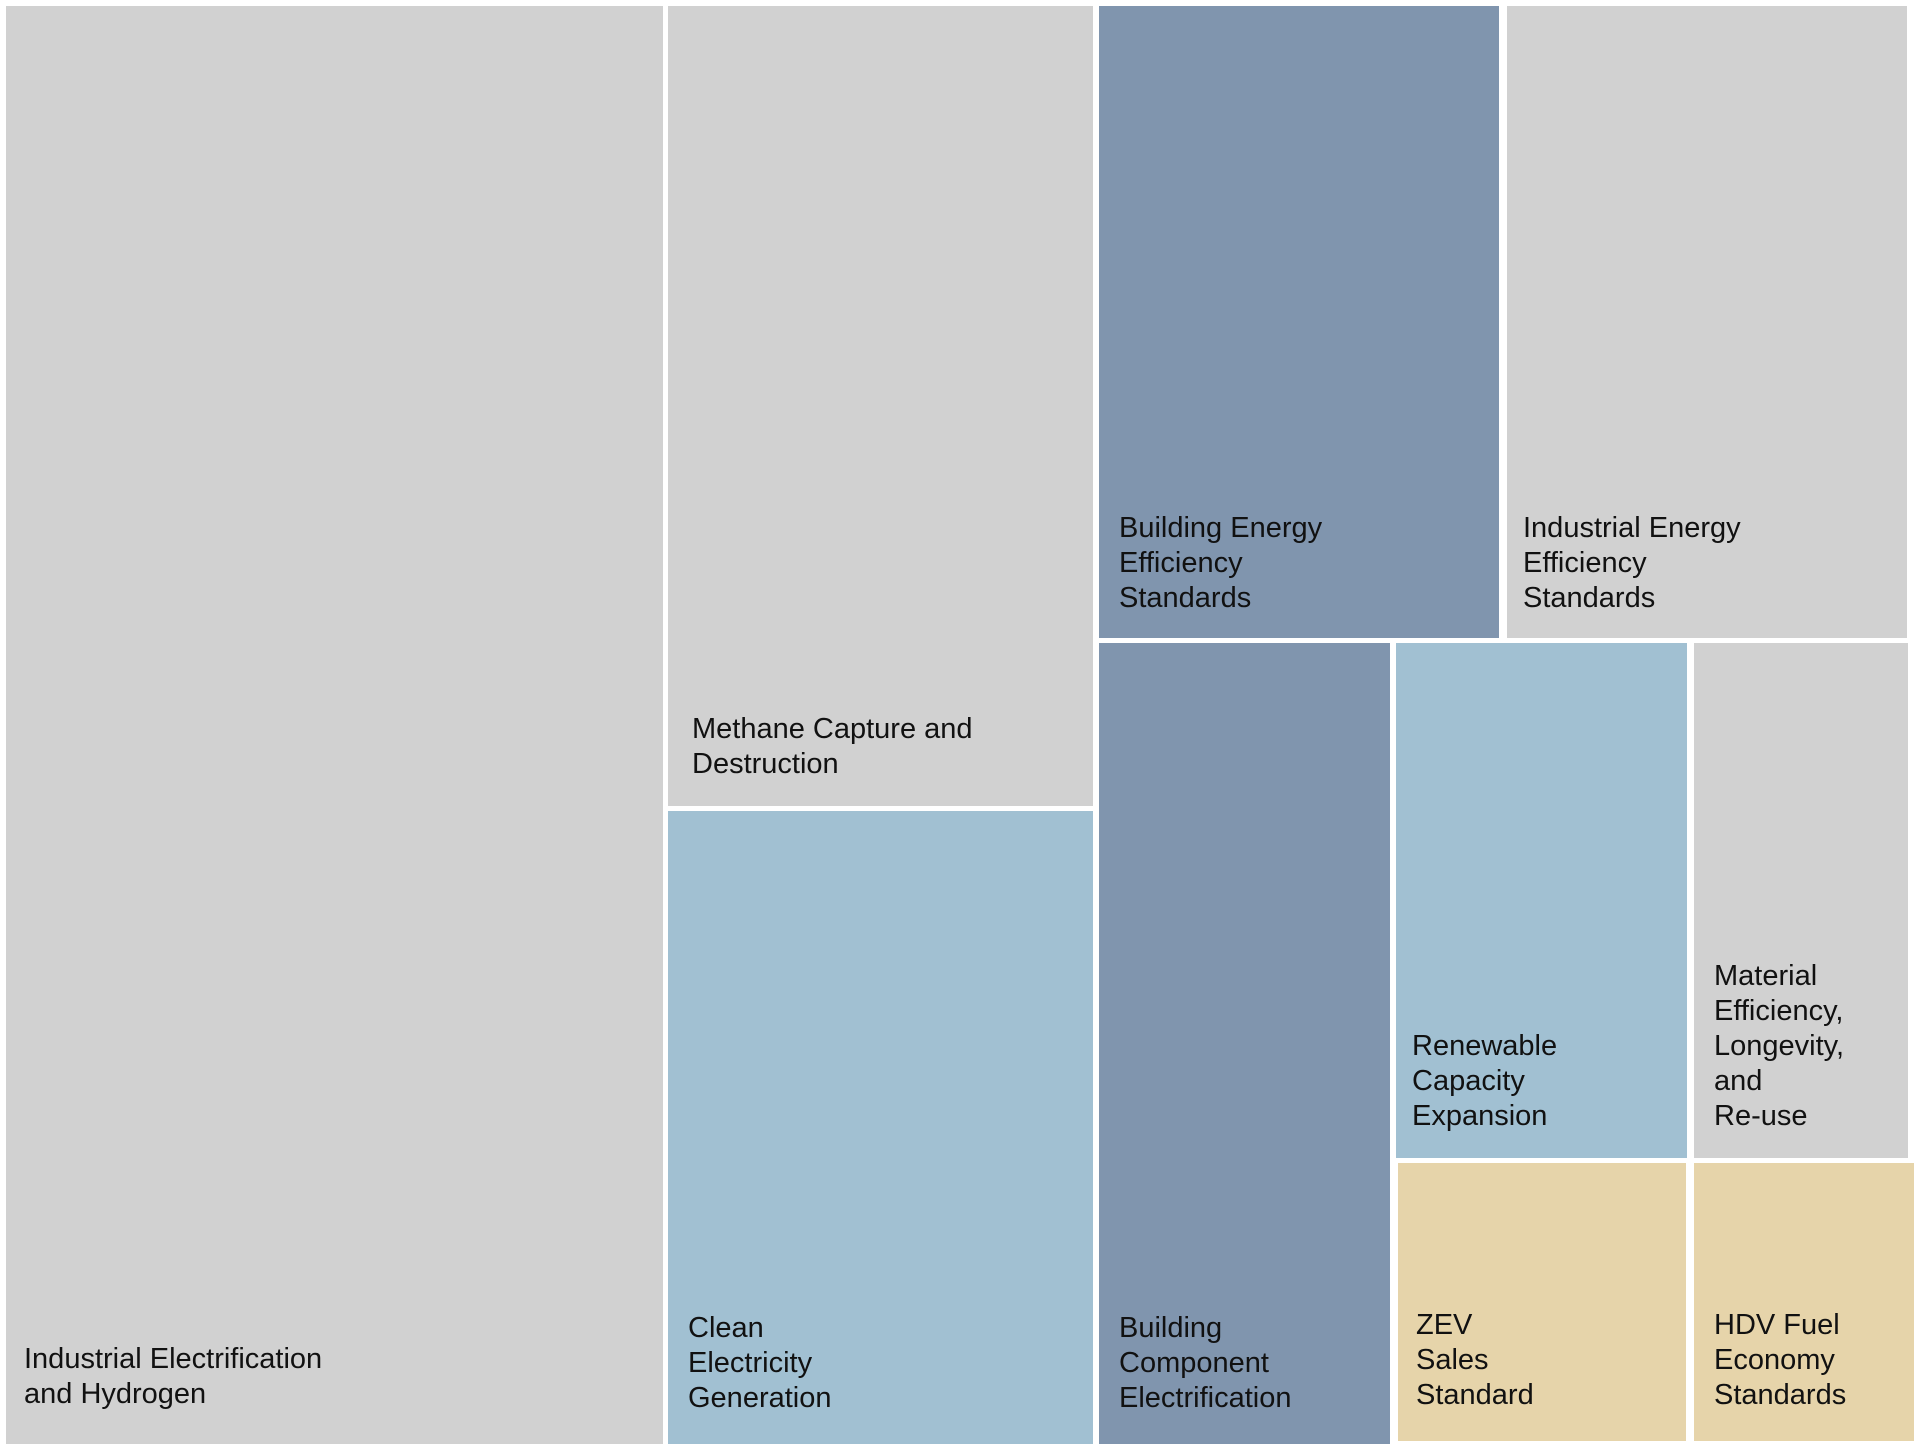 The image size is (1920, 1452). Describe the element at coordinates (1475, 1360) in the screenshot. I see `treemap-label-zev-sales-standard: ZEV Sales Standard` at that location.